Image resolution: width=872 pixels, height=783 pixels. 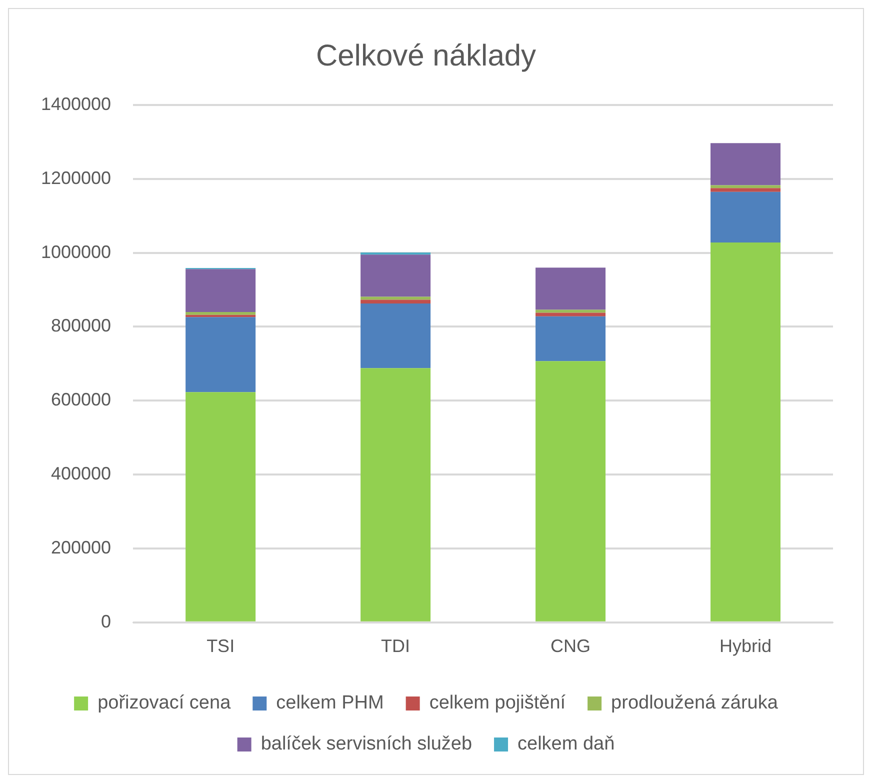 What do you see at coordinates (694, 703) in the screenshot?
I see `legend-label: prodloužená záruka` at bounding box center [694, 703].